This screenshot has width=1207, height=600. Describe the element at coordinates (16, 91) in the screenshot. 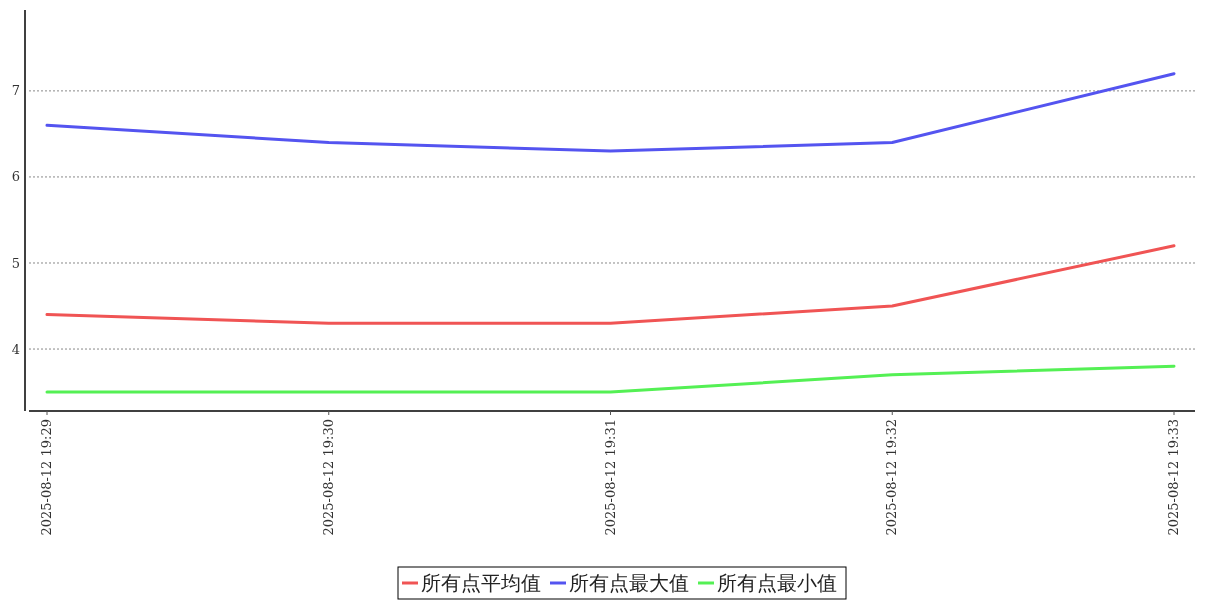

I see `y-tick-label: 7` at that location.